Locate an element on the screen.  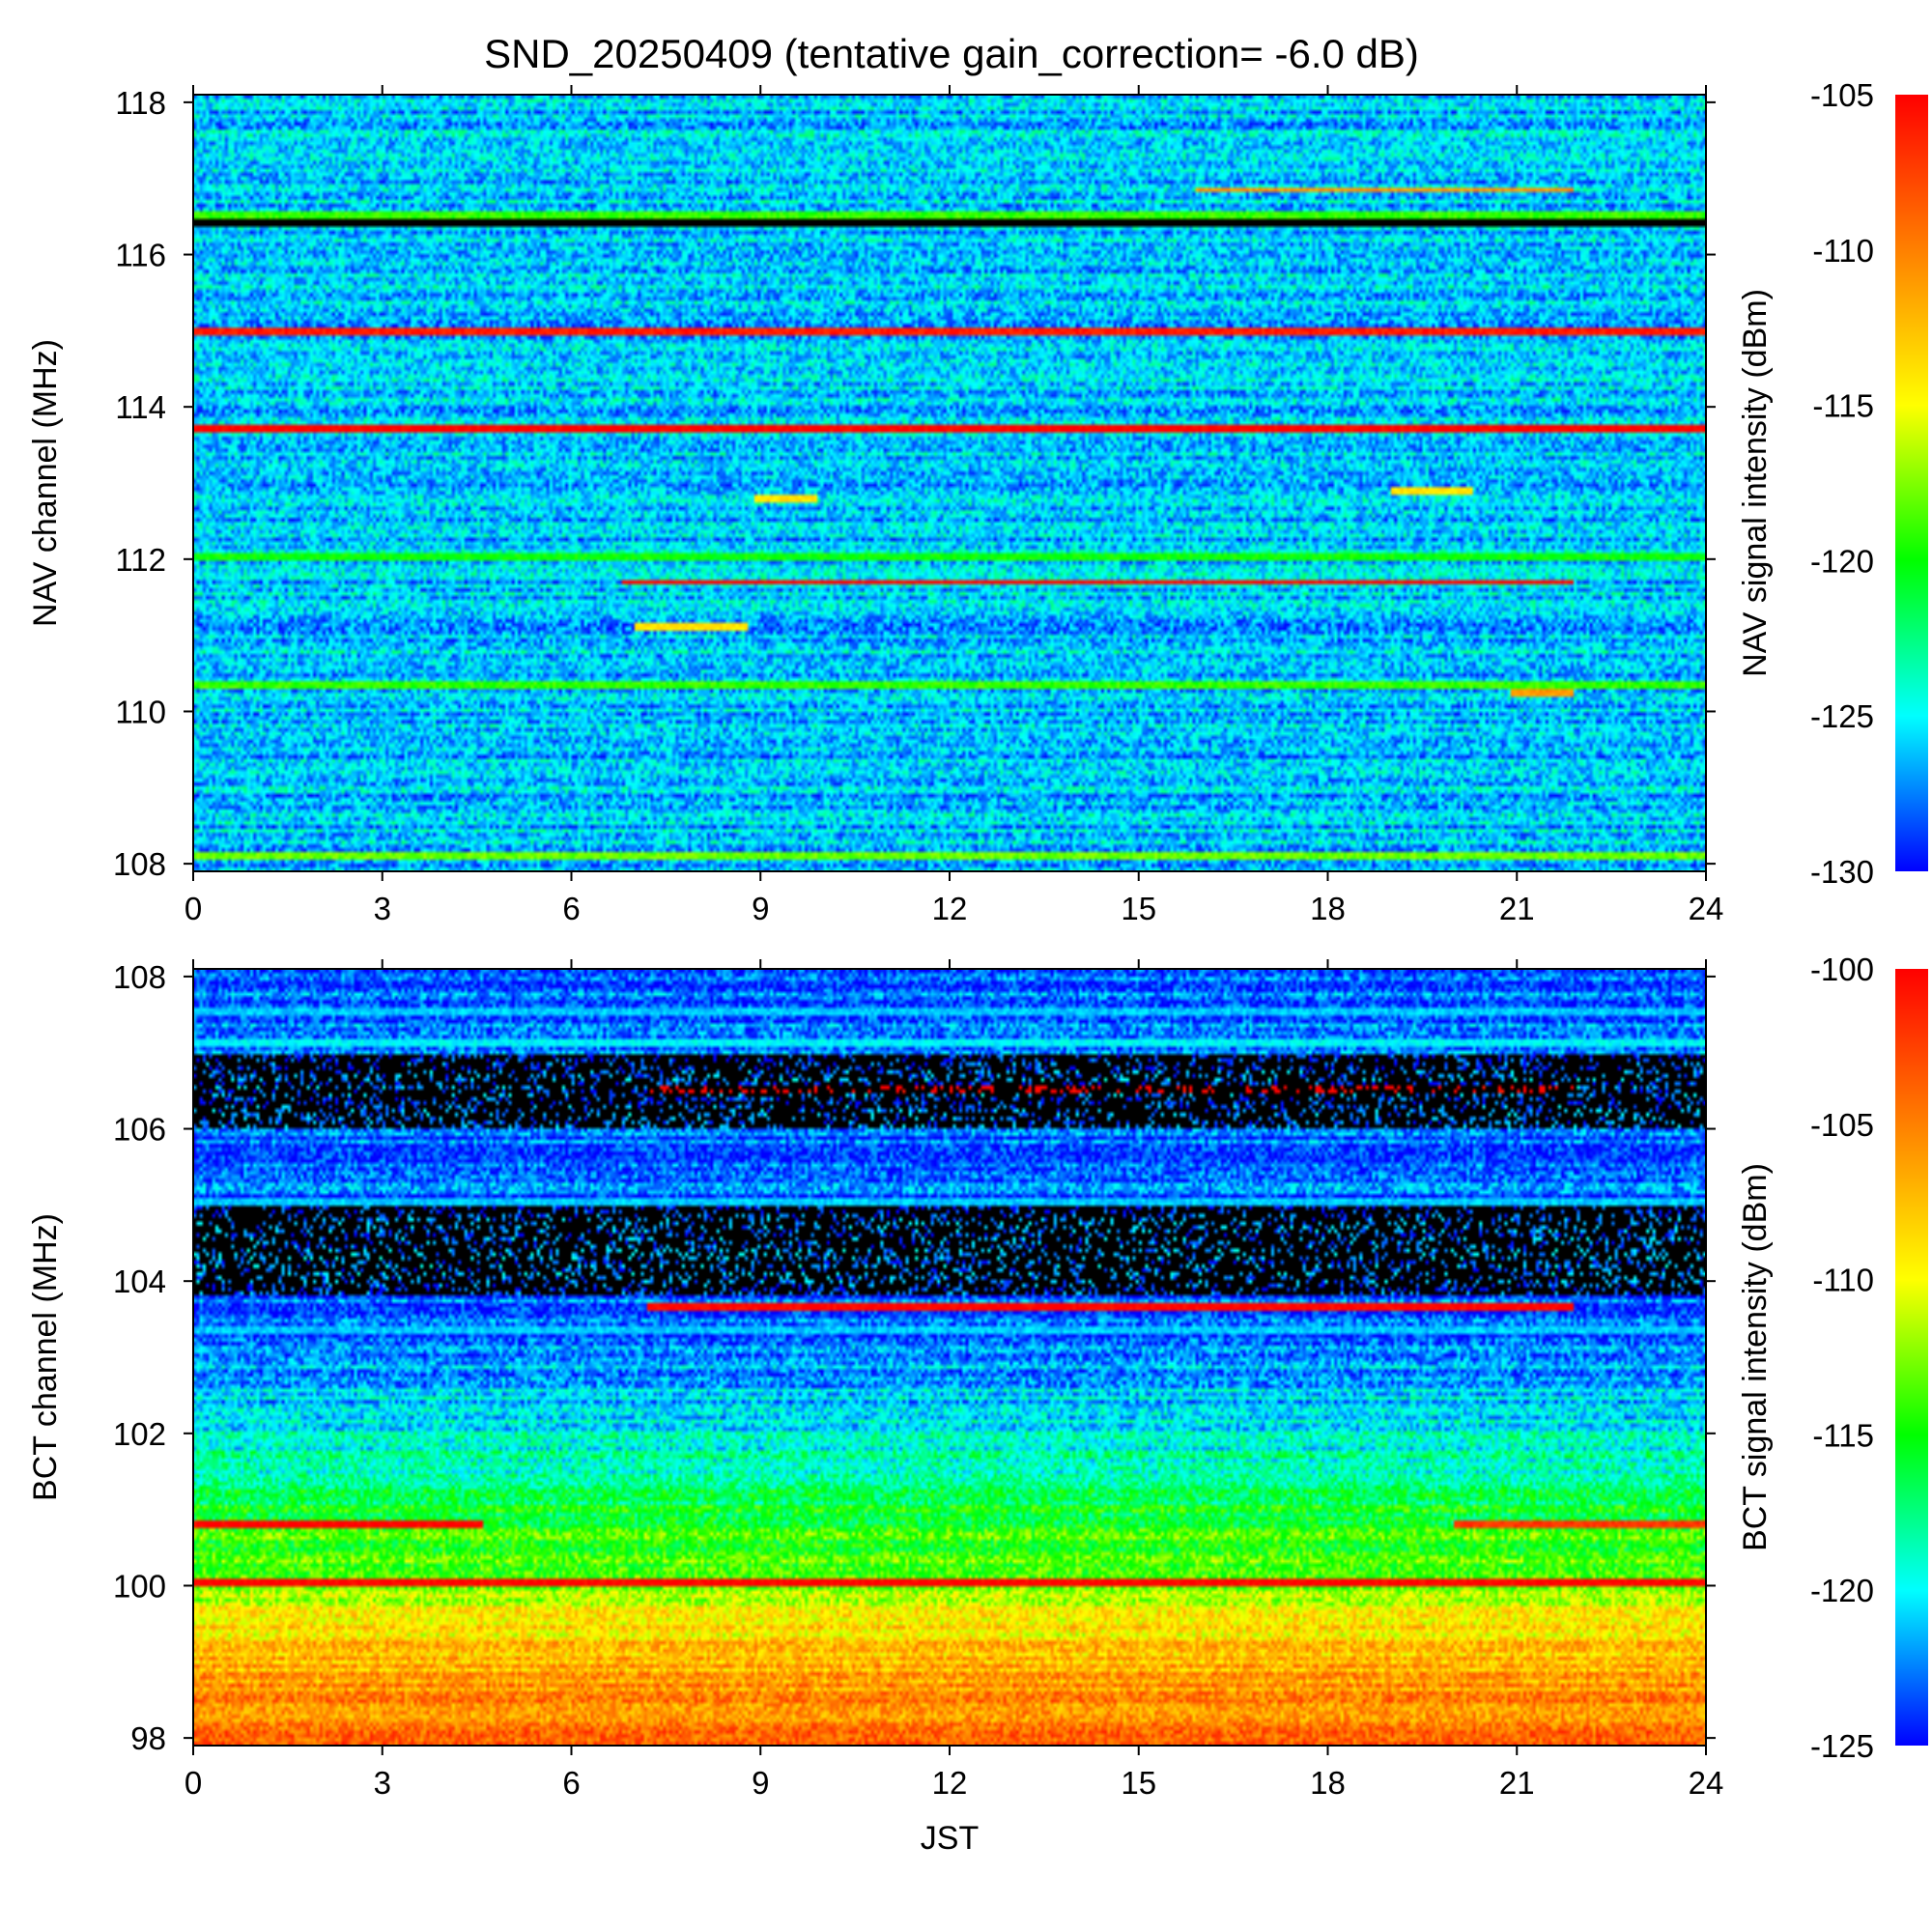
bct-xtick-label: 3 is located at coordinates (382, 1783).